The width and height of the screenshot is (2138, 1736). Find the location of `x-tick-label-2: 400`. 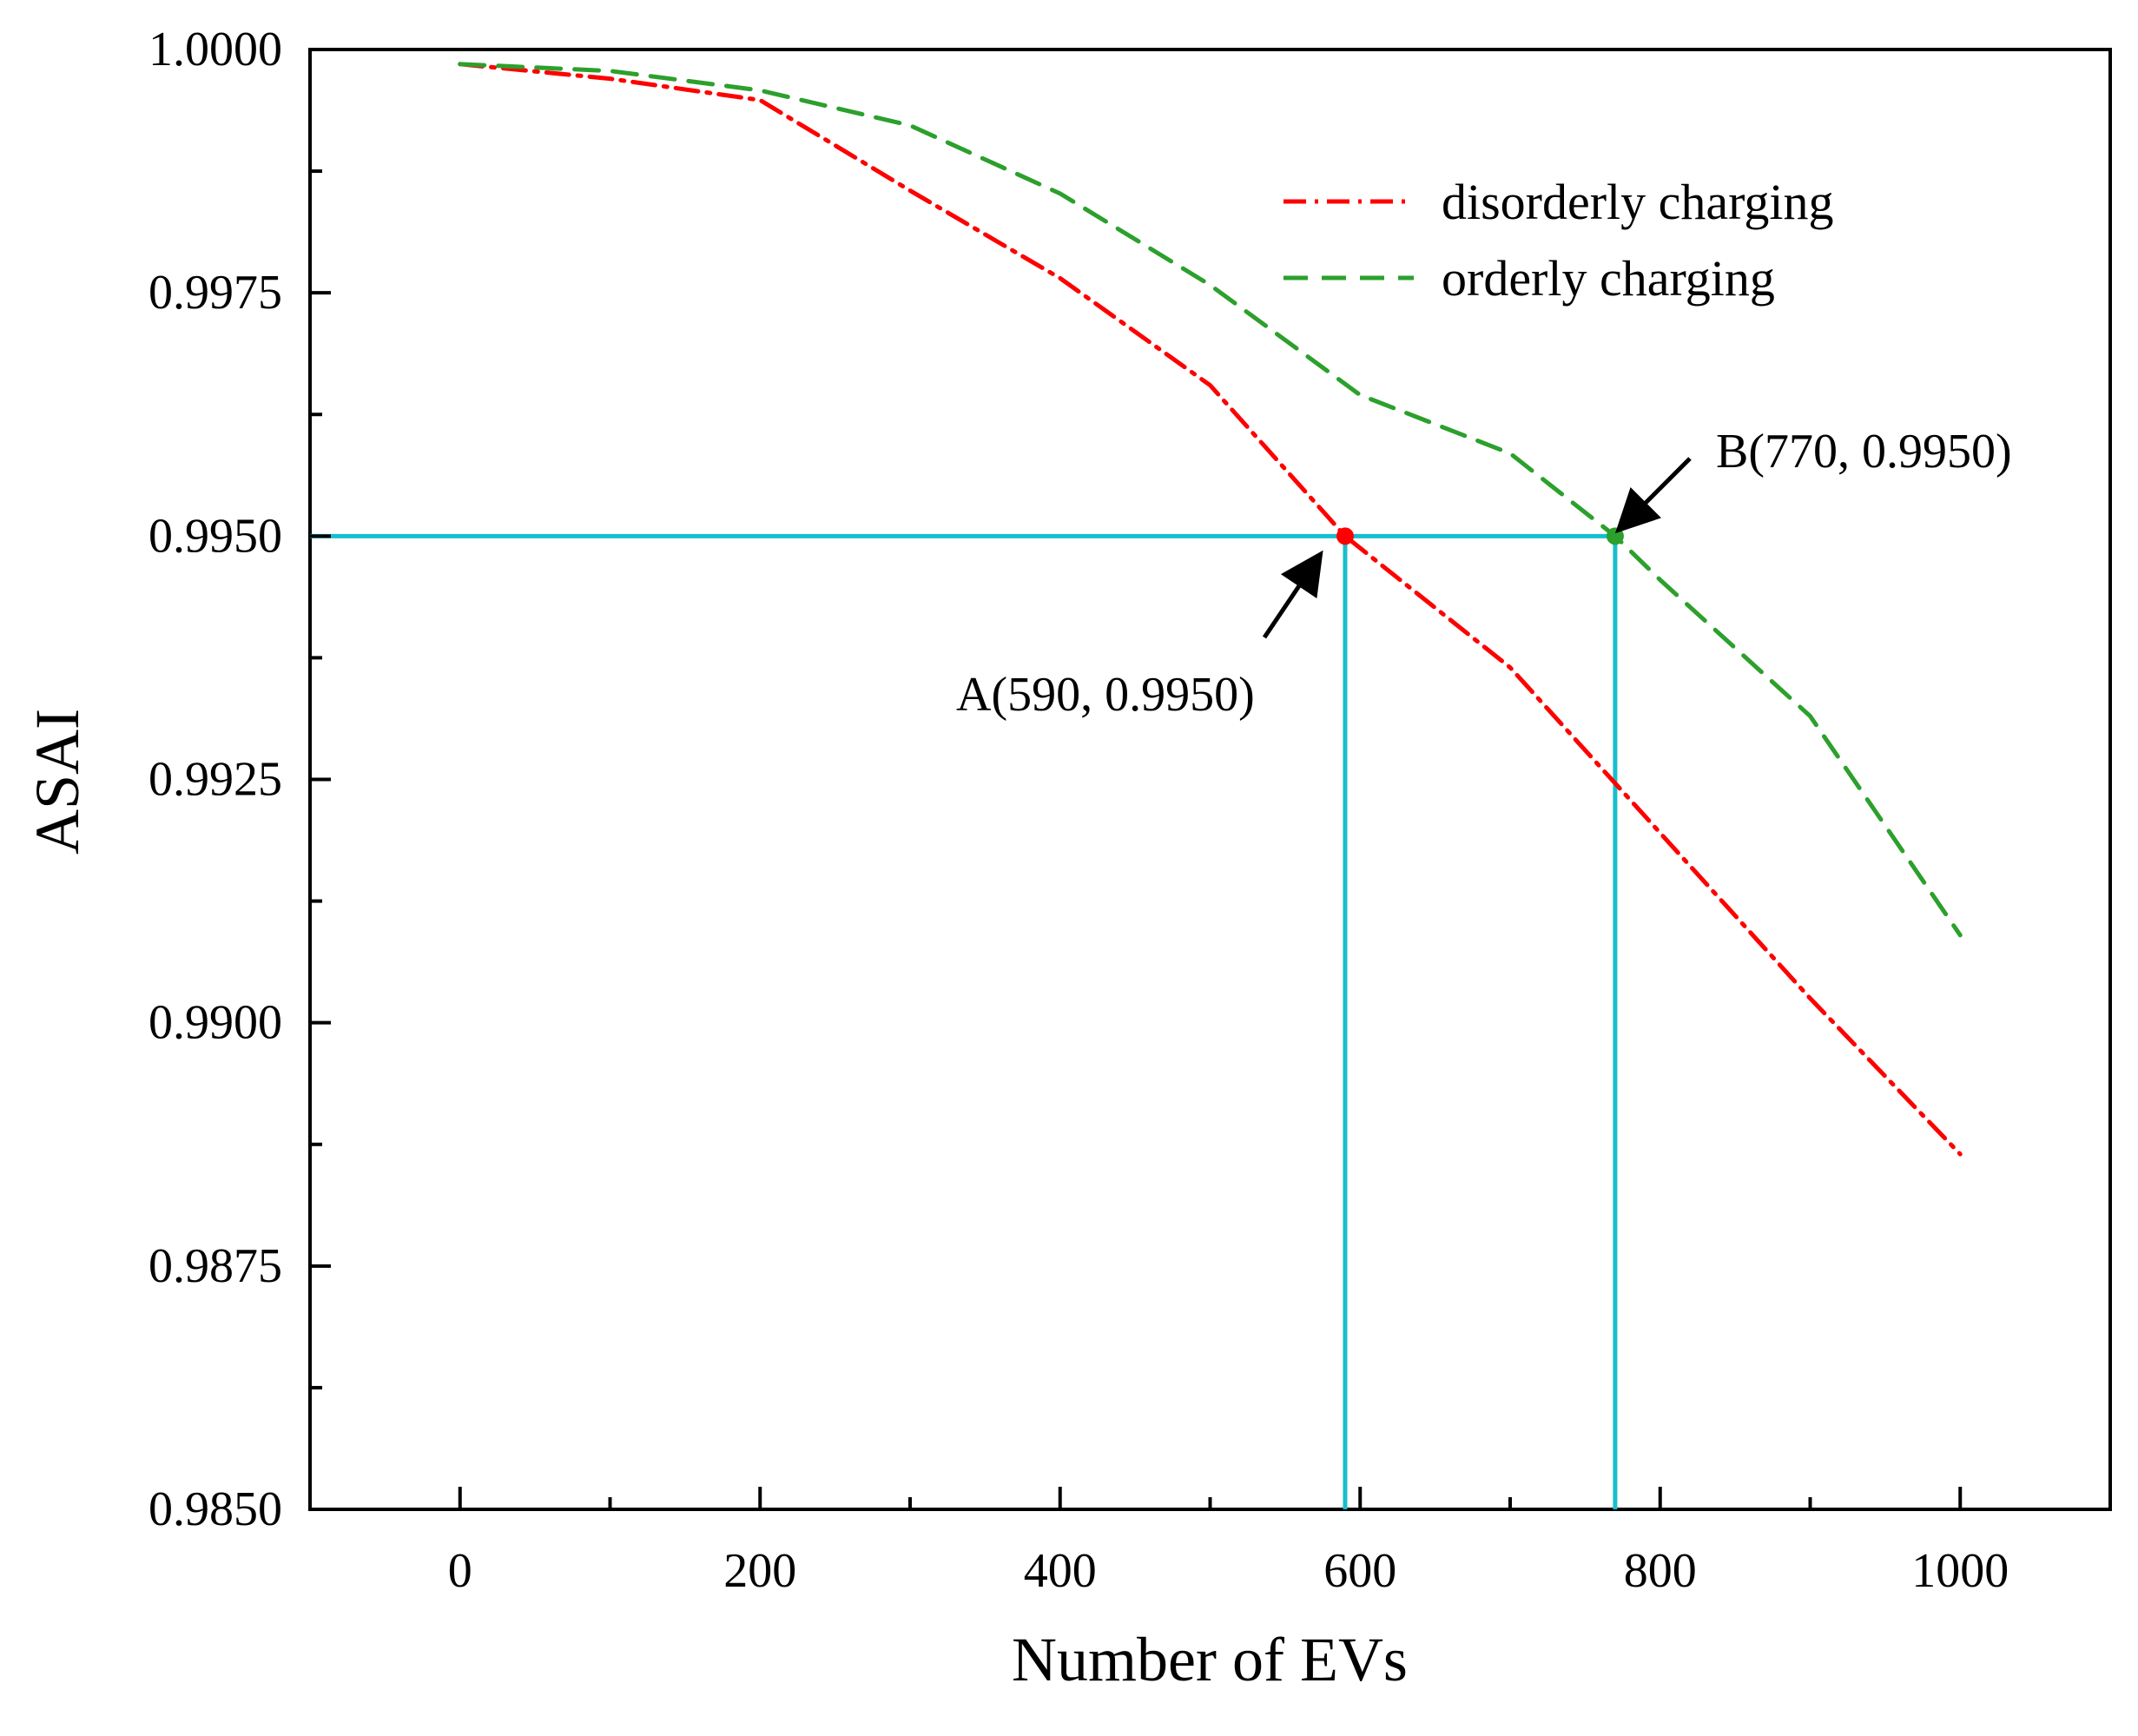

x-tick-label-2: 400 is located at coordinates (1060, 1571).